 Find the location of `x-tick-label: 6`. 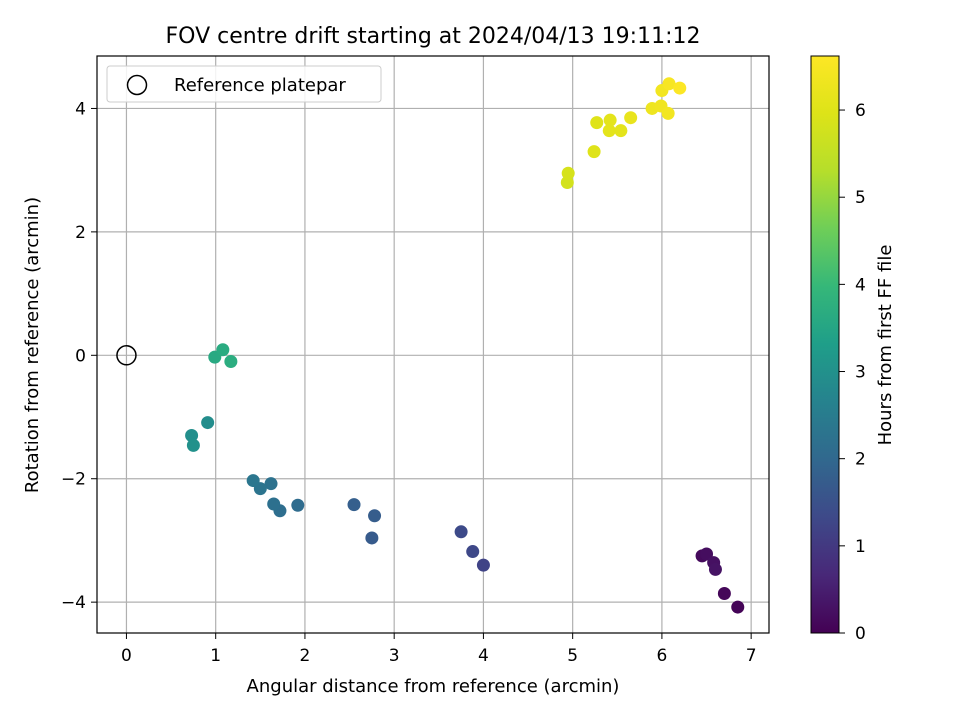

x-tick-label: 6 is located at coordinates (661, 656).